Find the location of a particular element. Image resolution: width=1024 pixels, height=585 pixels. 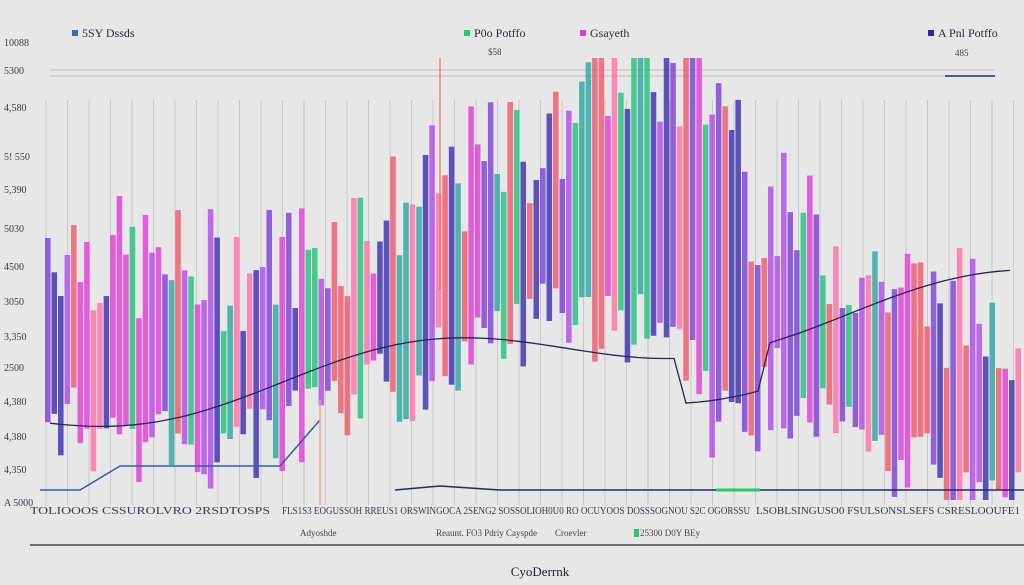

y-tick-label: 4,350 is located at coordinates (15, 470).